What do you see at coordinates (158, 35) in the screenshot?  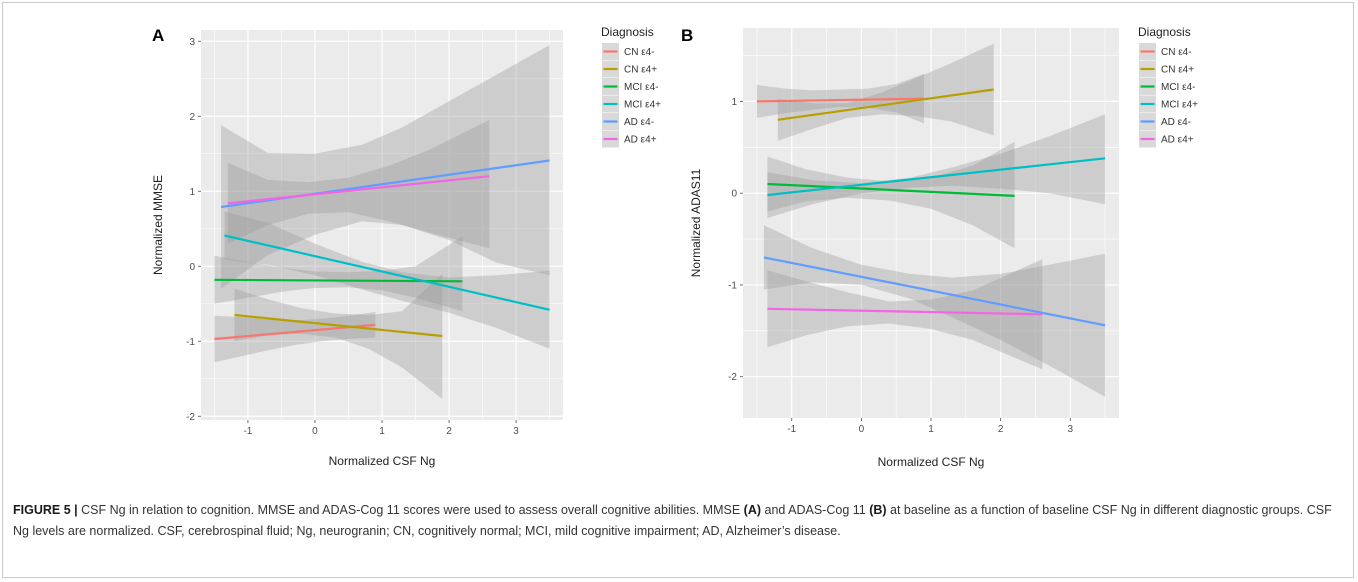 I see `panel-label: A` at bounding box center [158, 35].